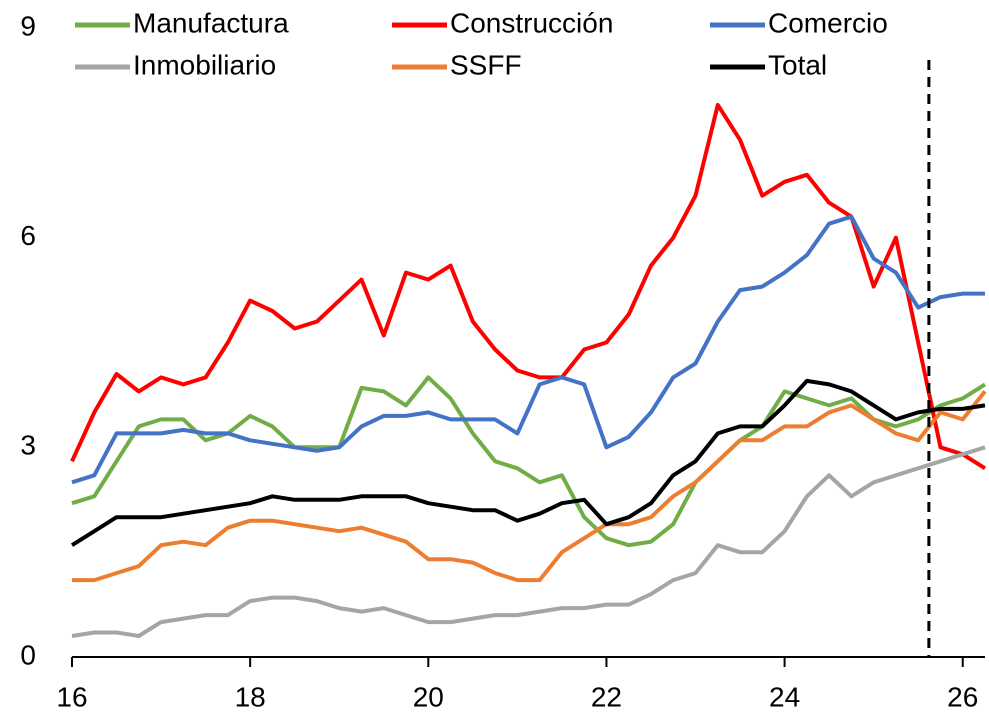  Describe the element at coordinates (204, 64) in the screenshot. I see `legend-label: Inmobiliario` at that location.